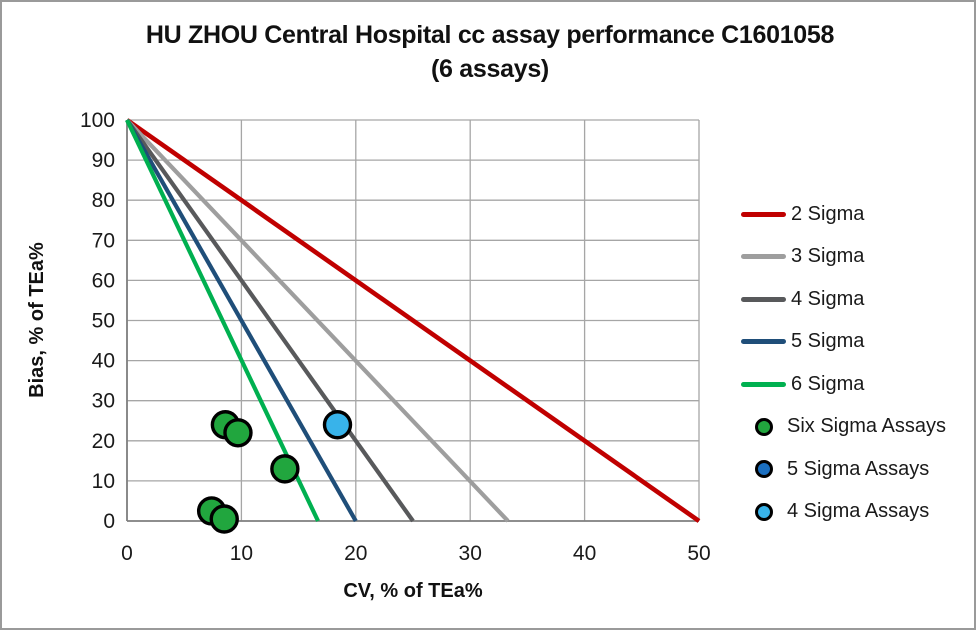  I want to click on chart-title-line2: (6 assays), so click(490, 69).